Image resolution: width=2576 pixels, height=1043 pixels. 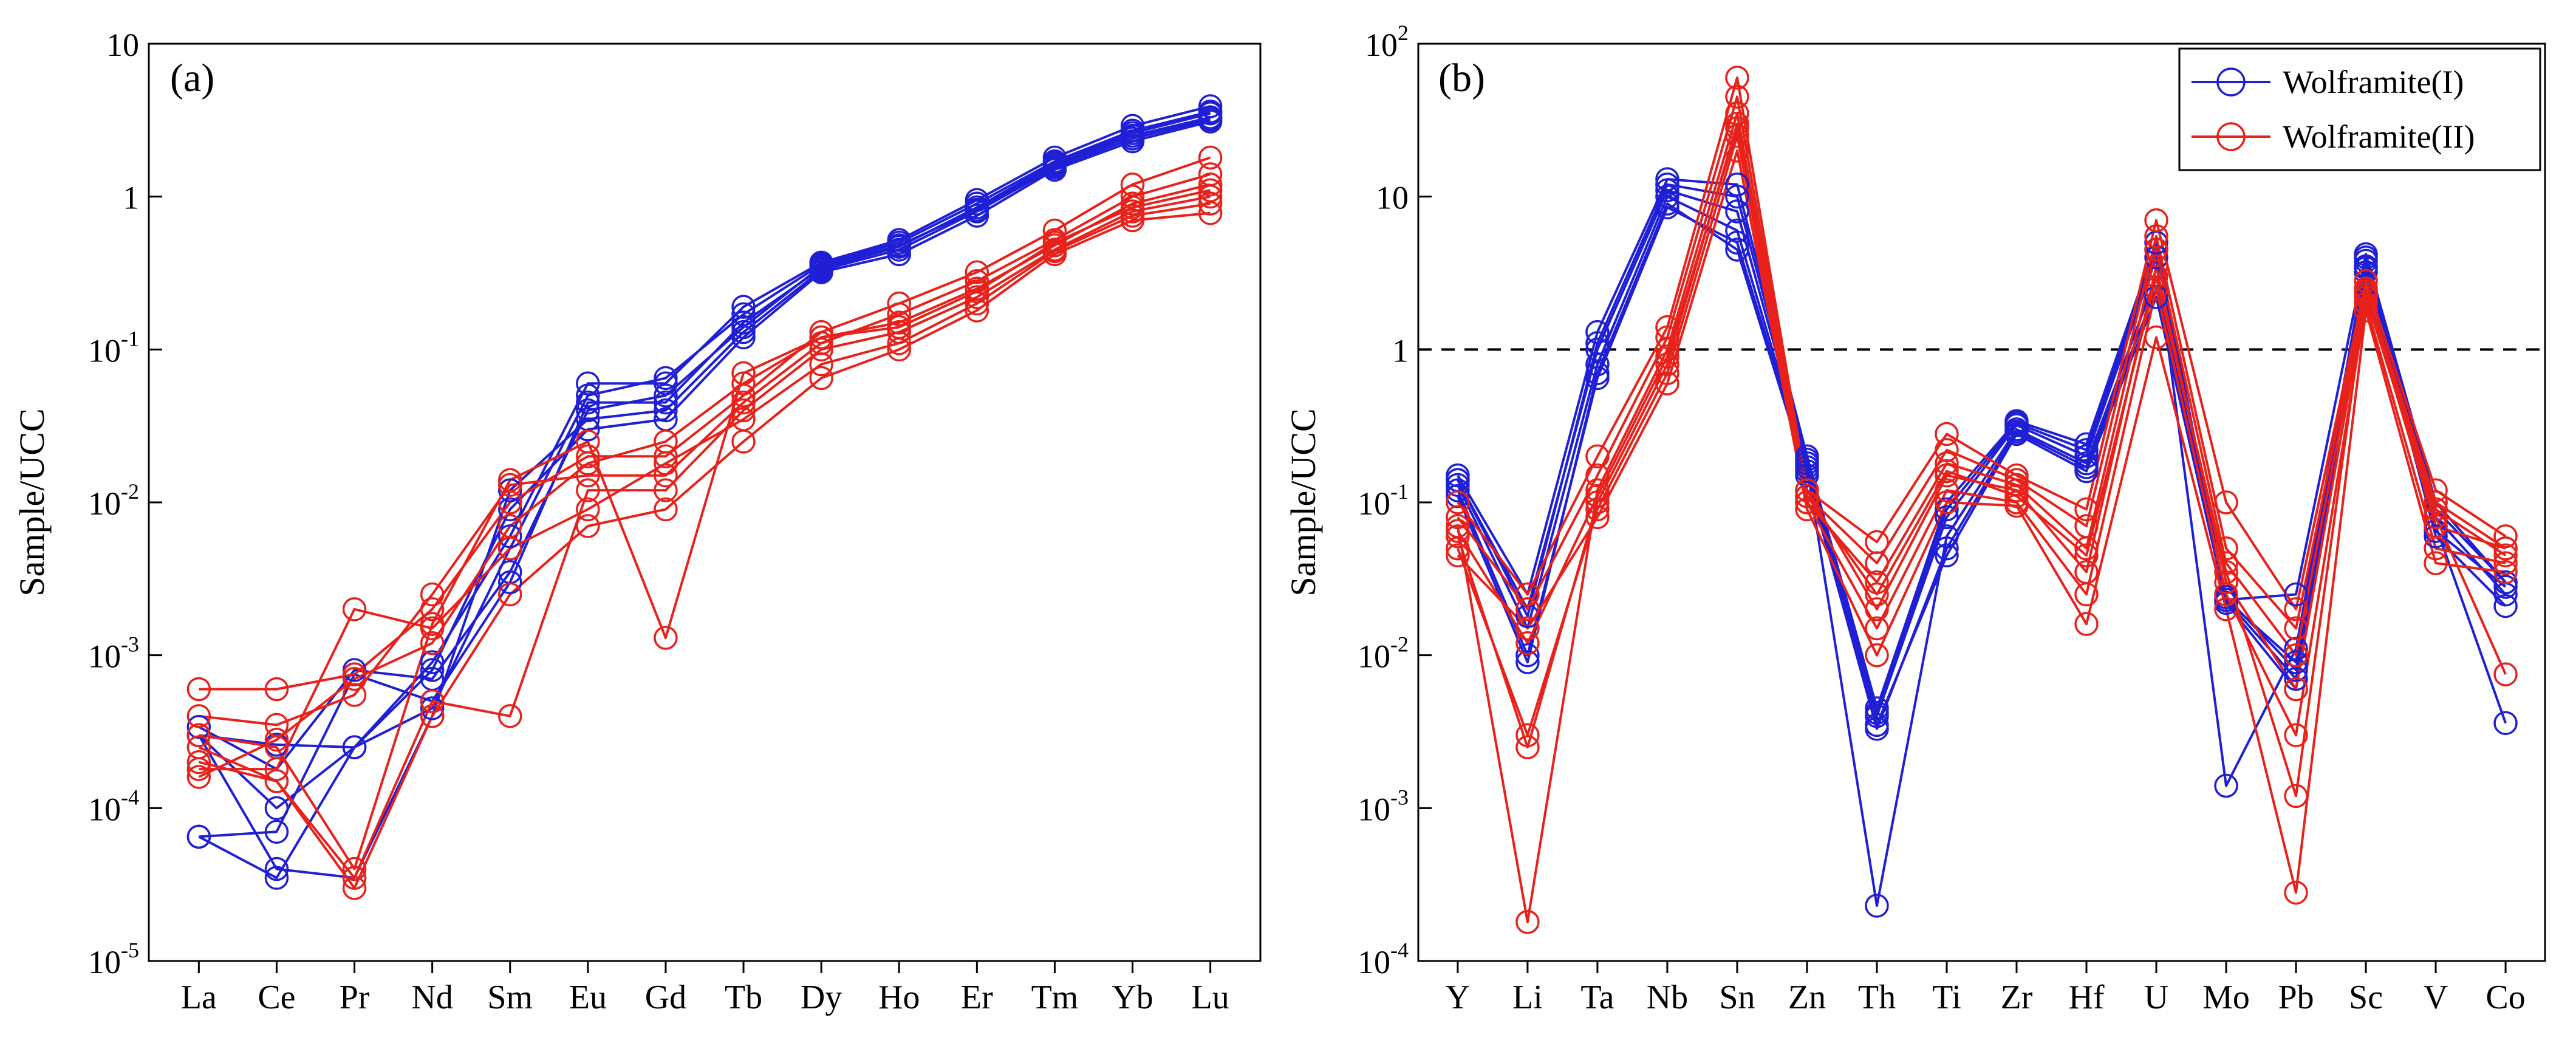 What do you see at coordinates (1400, 350) in the screenshot?
I see `y-tick-base: 1` at bounding box center [1400, 350].